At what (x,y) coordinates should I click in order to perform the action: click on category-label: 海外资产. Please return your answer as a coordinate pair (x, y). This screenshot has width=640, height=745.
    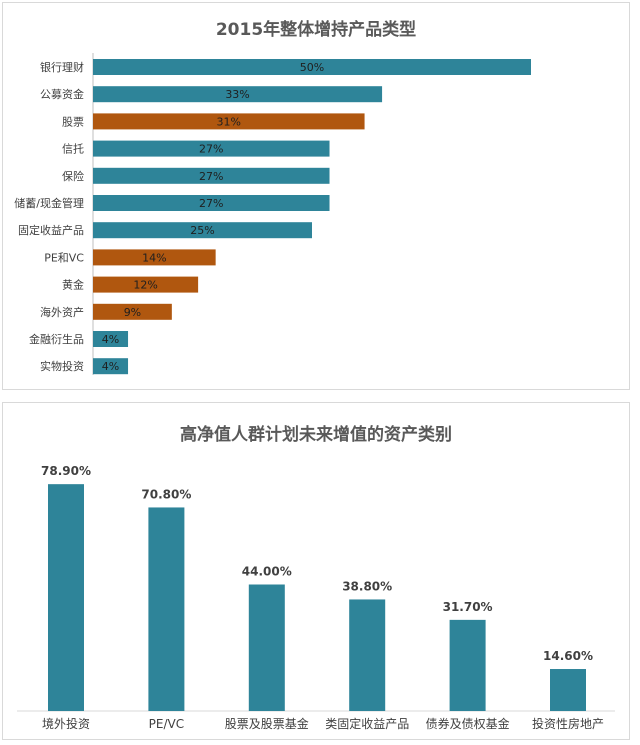
    Looking at the image, I should click on (62, 312).